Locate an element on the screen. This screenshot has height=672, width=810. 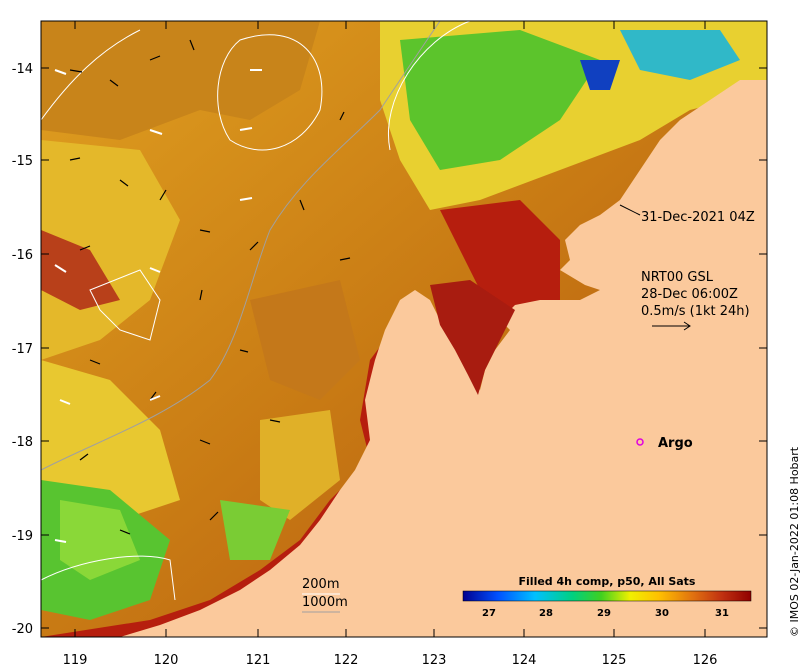
gulf-warm-area is located at coordinates (472, 337).